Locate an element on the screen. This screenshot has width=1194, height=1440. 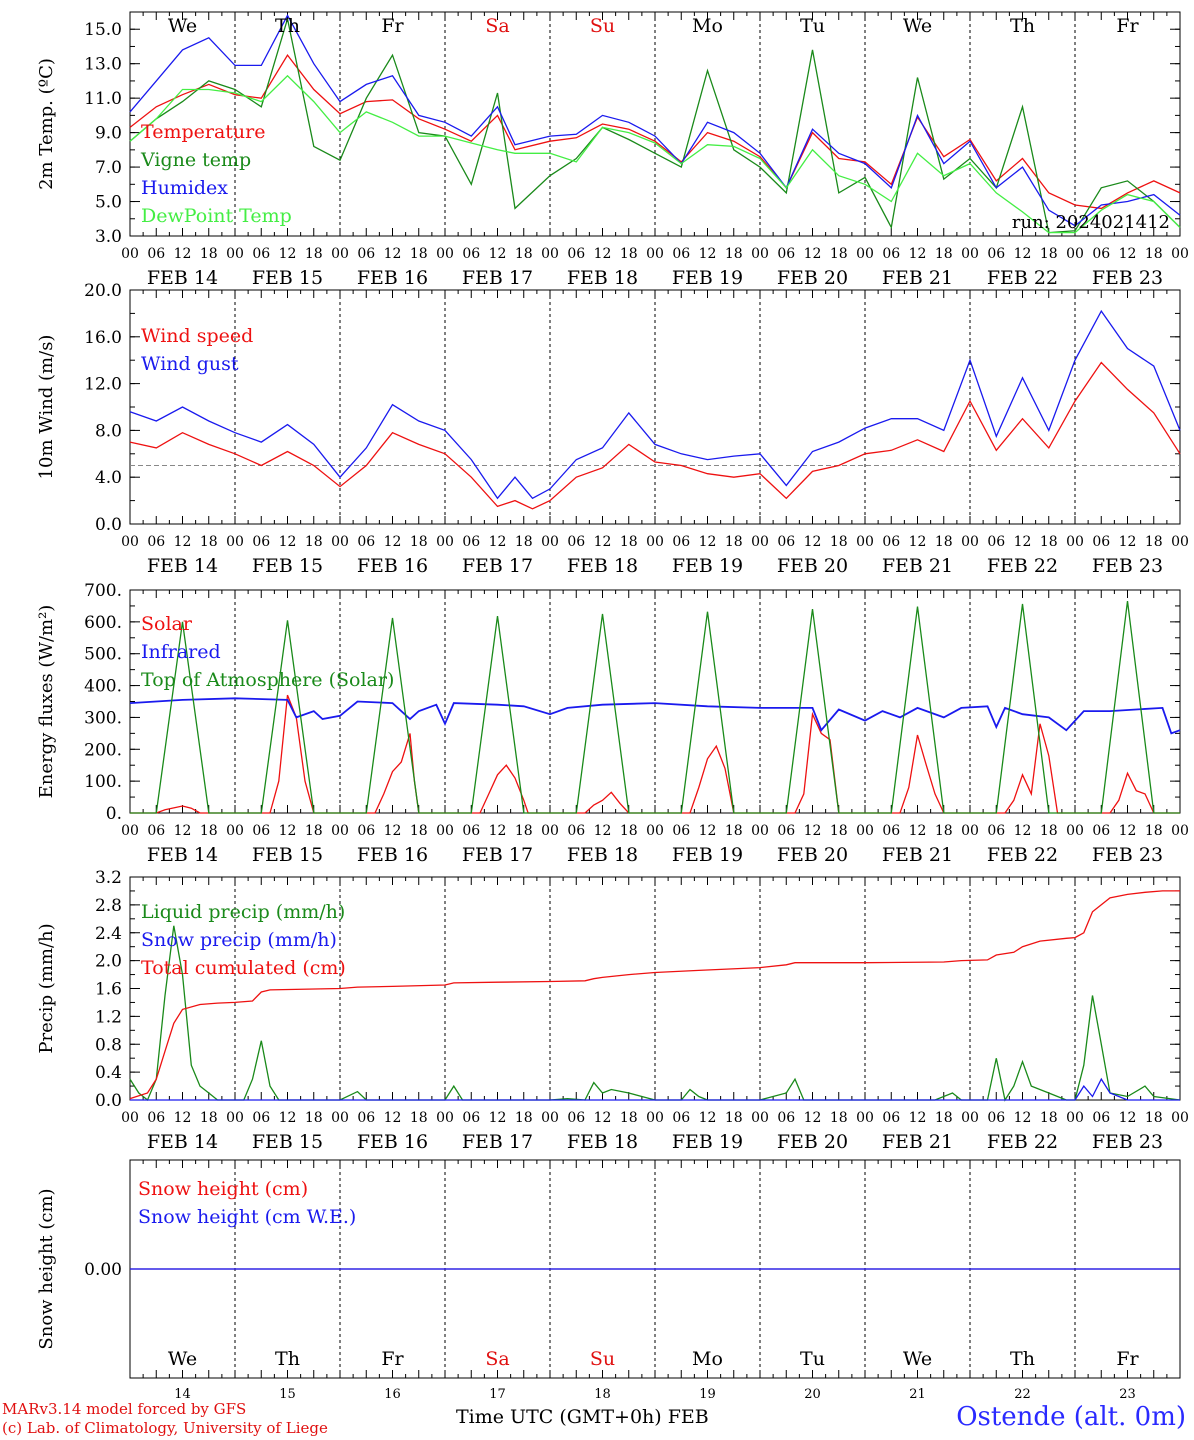
y-tick-label: 13.0 is located at coordinates (103, 65).